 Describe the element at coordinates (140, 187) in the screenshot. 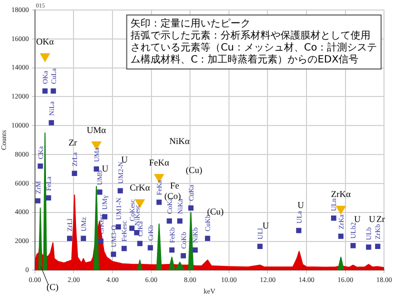

I see `data-label: CrKα` at that location.